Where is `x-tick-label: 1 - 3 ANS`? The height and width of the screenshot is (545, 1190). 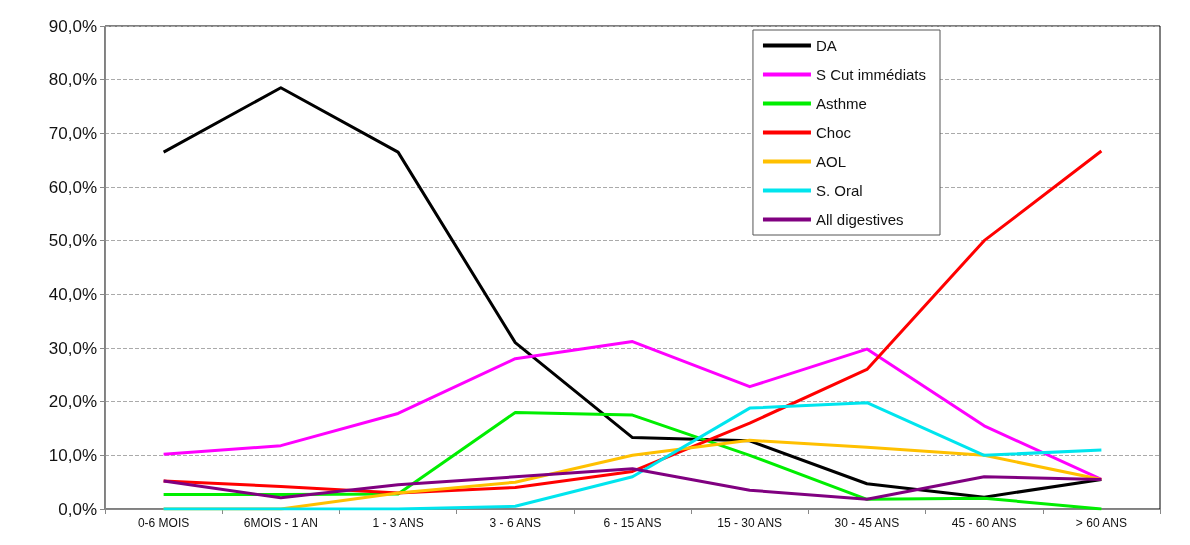 x-tick-label: 1 - 3 ANS is located at coordinates (398, 523).